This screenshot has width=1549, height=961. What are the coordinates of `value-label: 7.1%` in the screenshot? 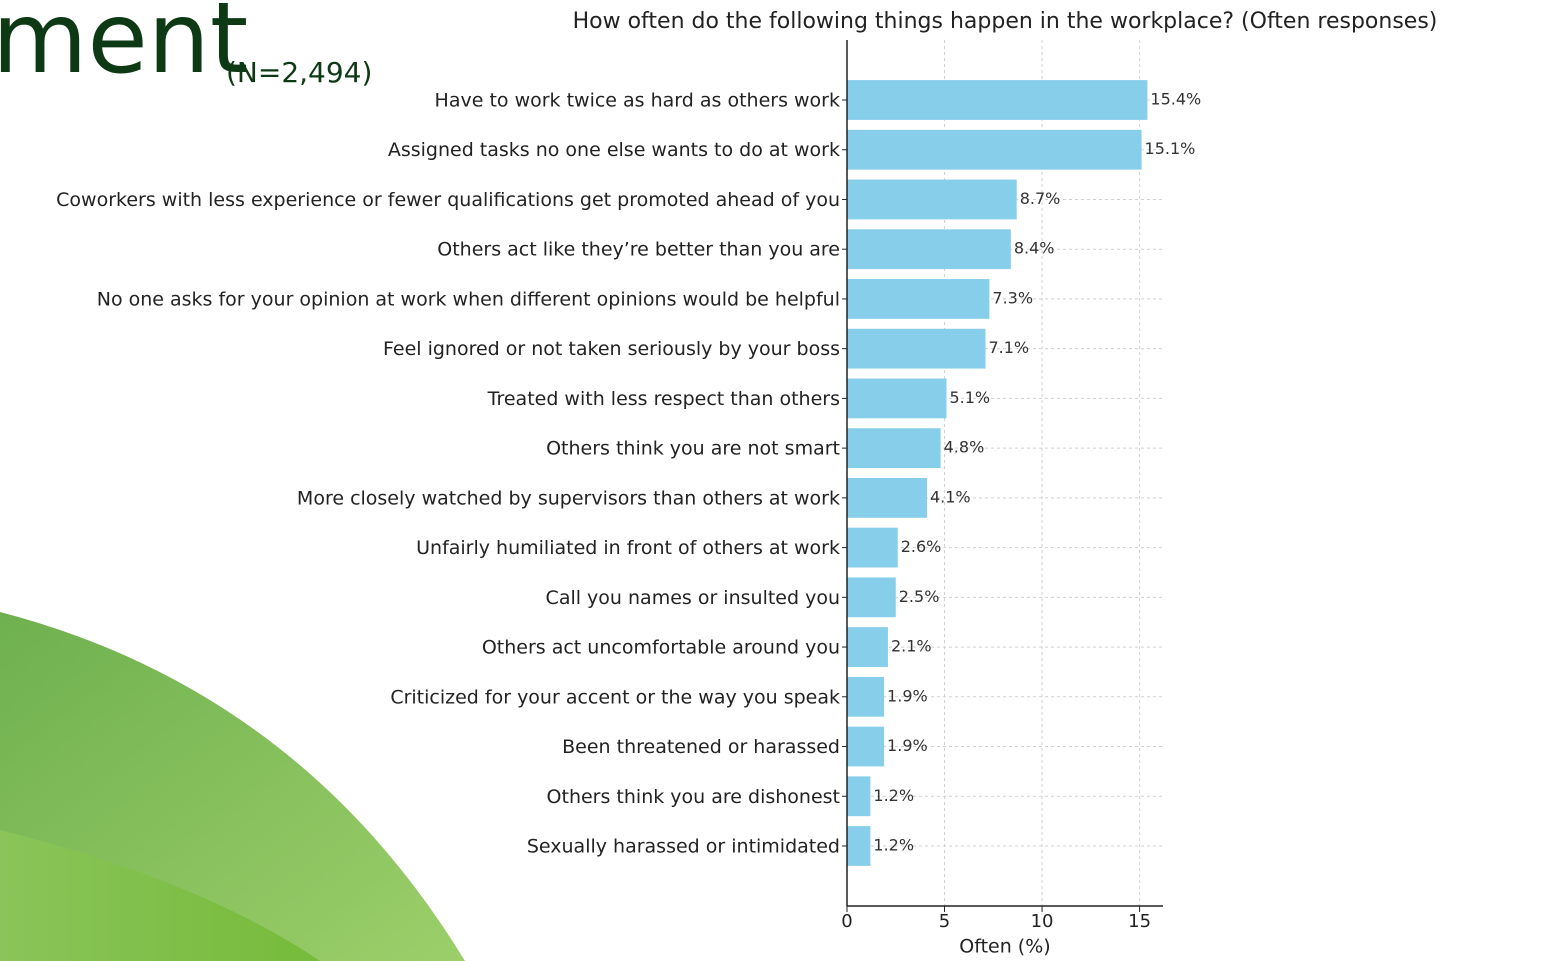 It's located at (1008, 347).